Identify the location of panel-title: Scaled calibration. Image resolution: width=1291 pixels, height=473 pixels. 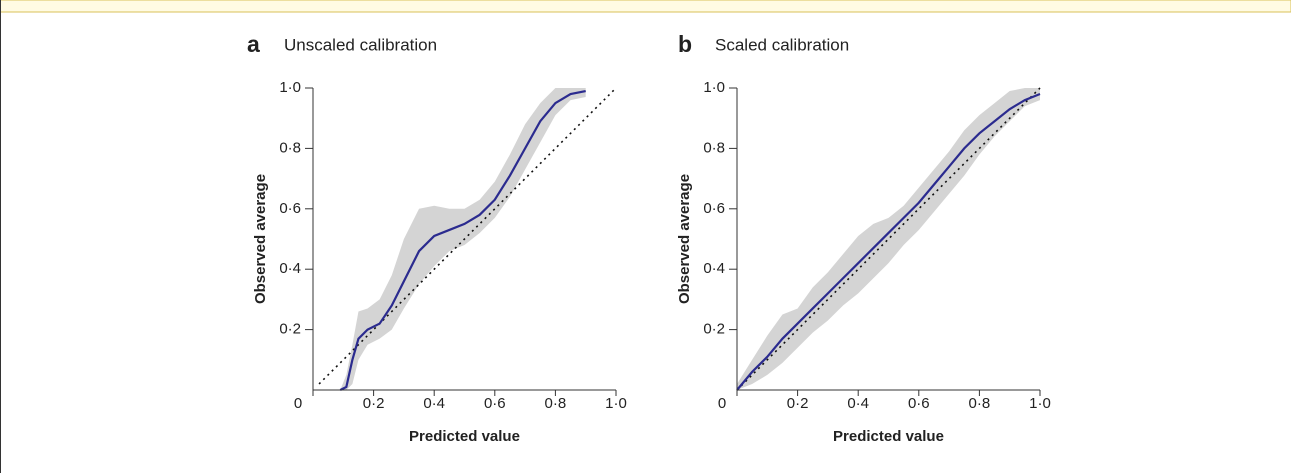
(782, 44).